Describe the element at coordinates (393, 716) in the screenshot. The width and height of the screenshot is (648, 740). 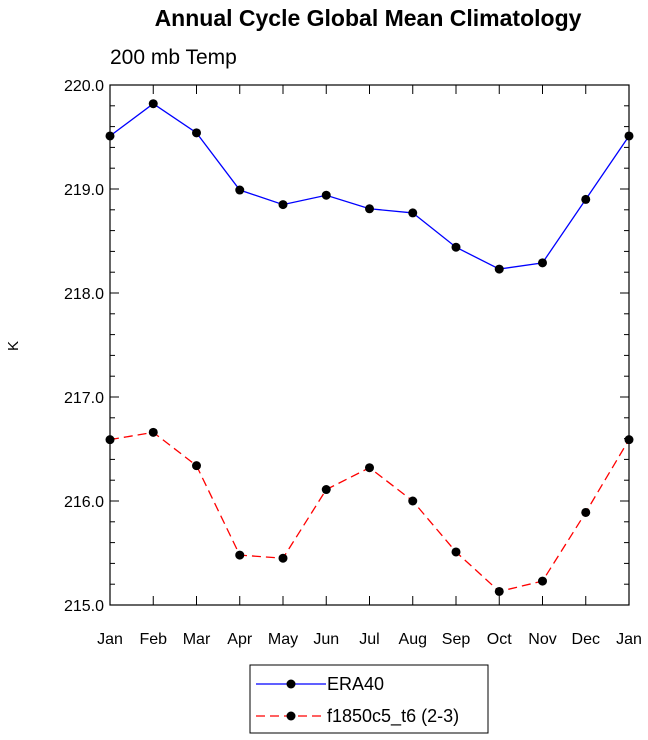
I see `legend-label: f1850c5_t6 (2-3)` at that location.